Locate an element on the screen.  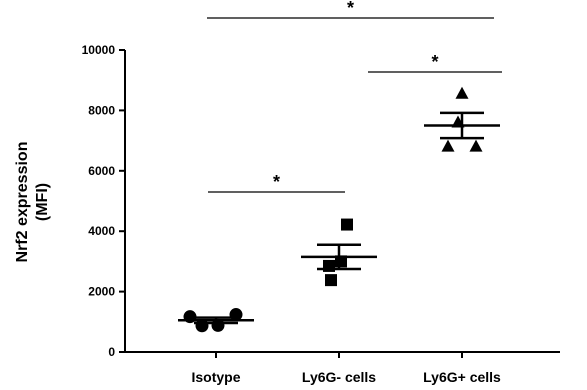
x-category-label: Ly6G+ cells is located at coordinates (462, 377).